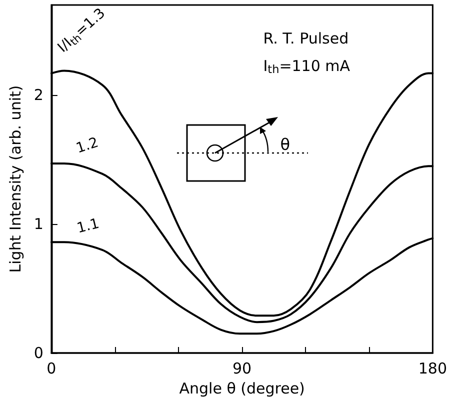  I want to click on x-tick-label: 90, so click(242, 369).